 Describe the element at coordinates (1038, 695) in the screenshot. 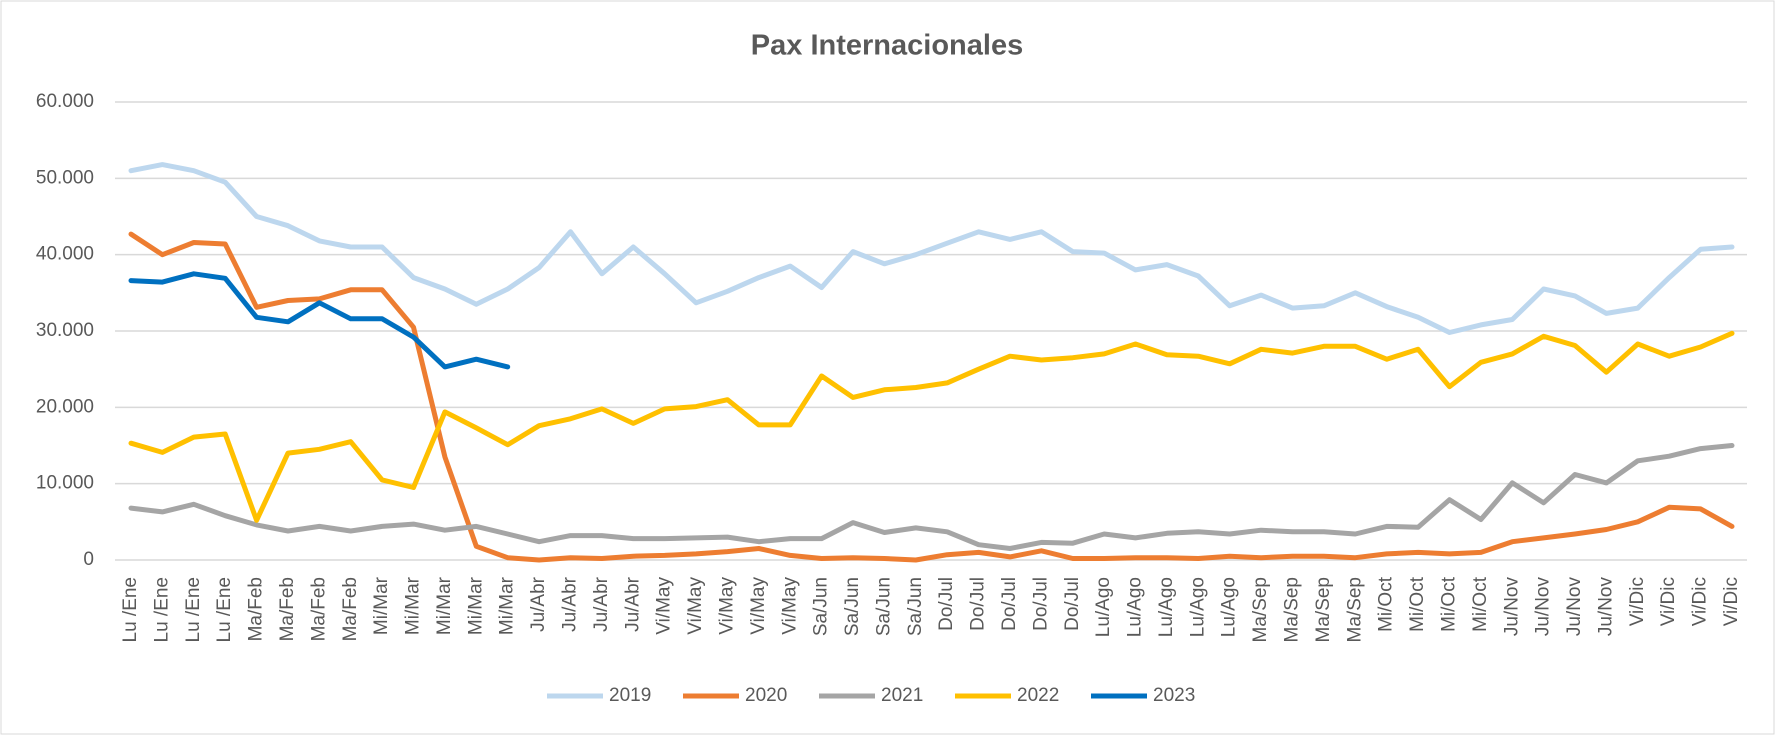

I see `legend-label: 2022` at that location.